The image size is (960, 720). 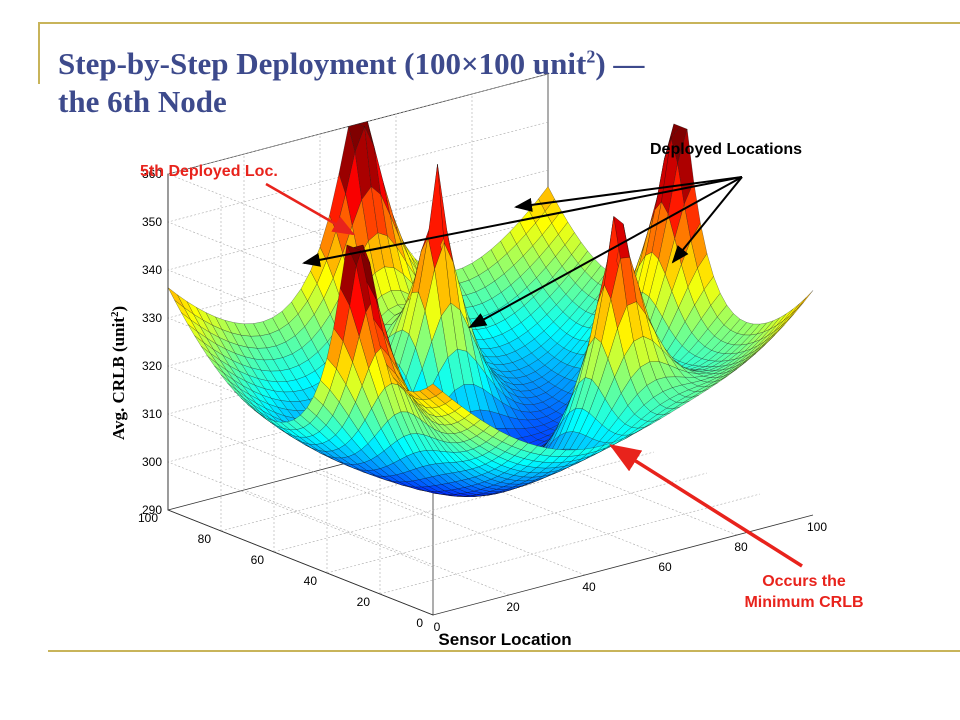 What do you see at coordinates (39, 53) in the screenshot?
I see `left-rule` at bounding box center [39, 53].